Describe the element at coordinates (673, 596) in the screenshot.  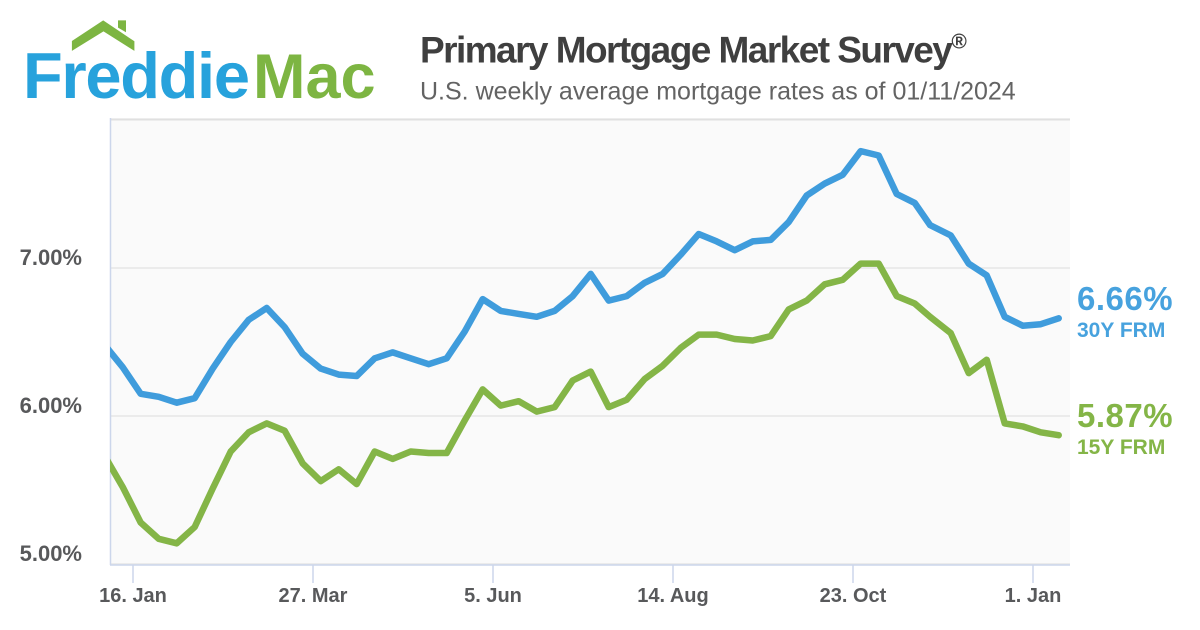
I see `svg-text: 14. Aug` at that location.